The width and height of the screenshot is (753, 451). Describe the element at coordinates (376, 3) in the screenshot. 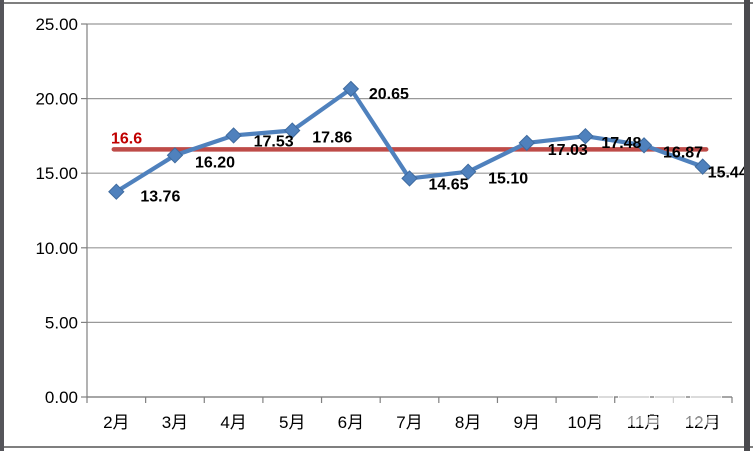

I see `window-border-top` at that location.